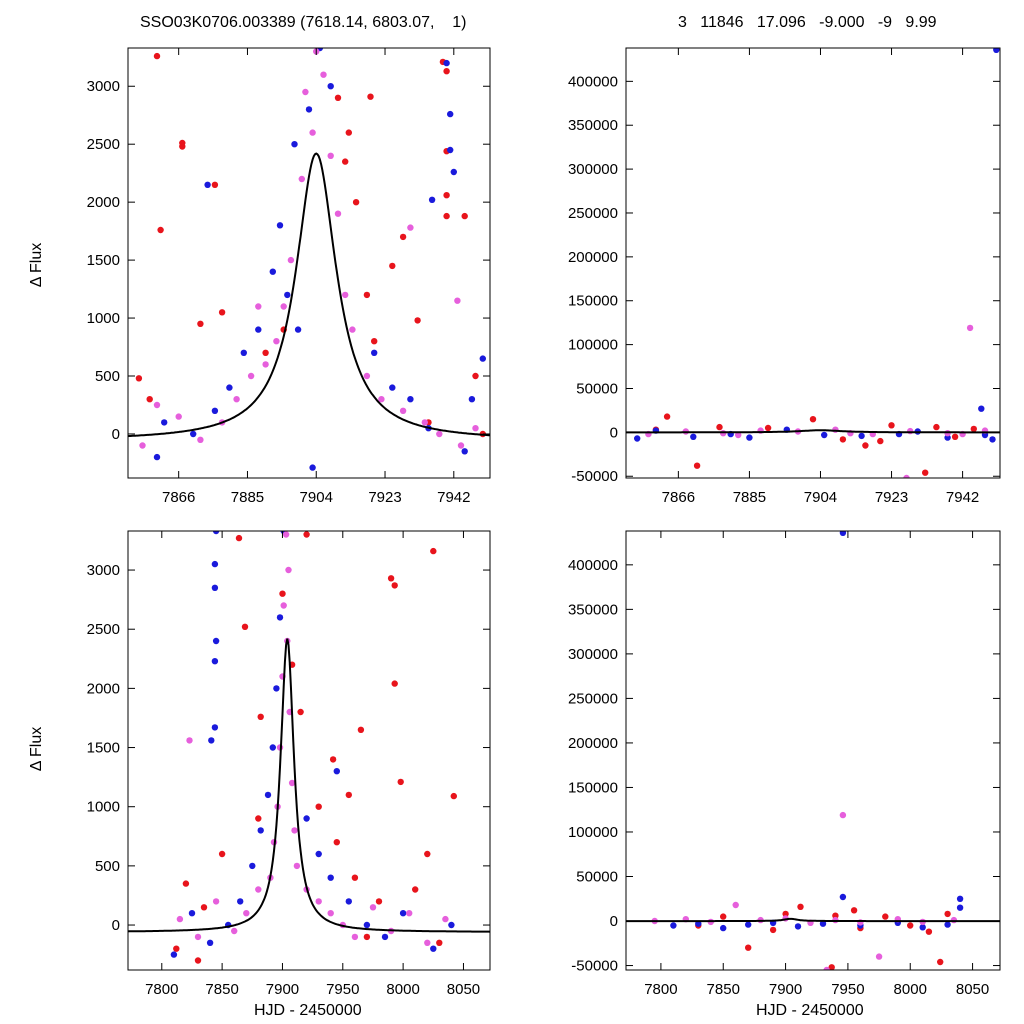 The height and width of the screenshot is (1024, 1024). Describe the element at coordinates (309, 295) in the screenshot. I see `model-curve` at that location.